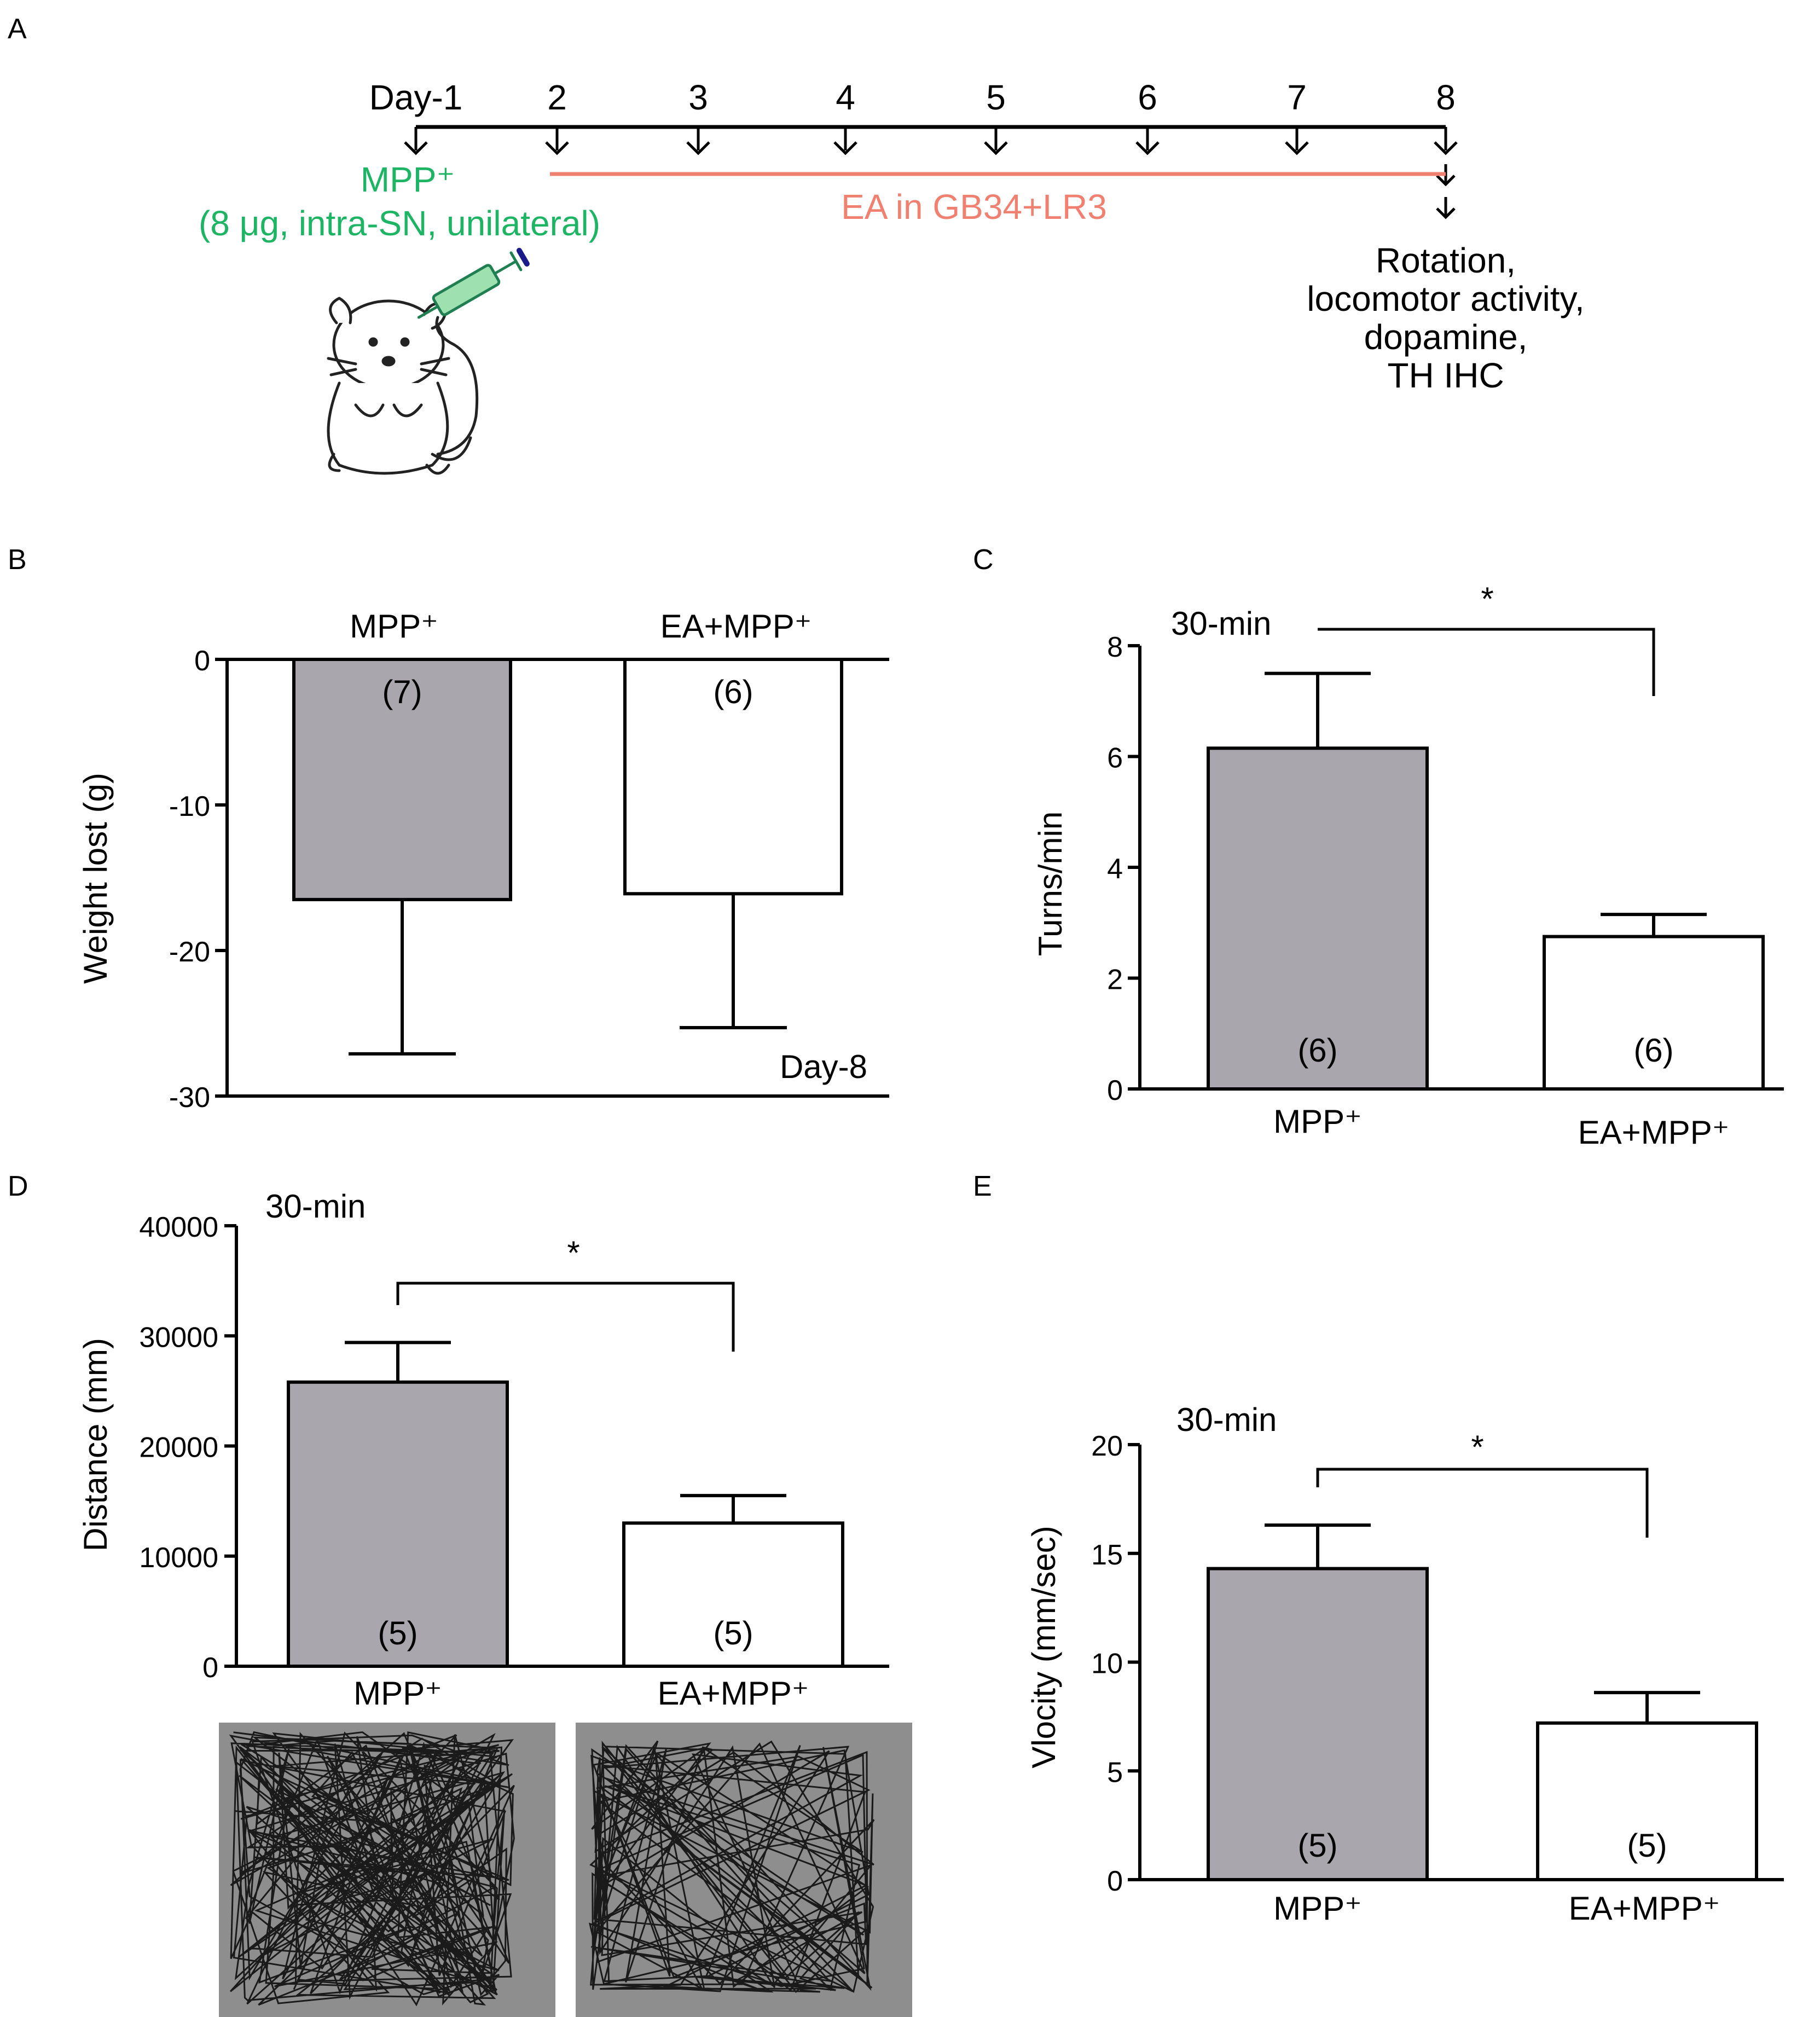 The width and height of the screenshot is (1820, 2017). Describe the element at coordinates (178, 1558) in the screenshot. I see `y-tick-label: 10000` at that location.